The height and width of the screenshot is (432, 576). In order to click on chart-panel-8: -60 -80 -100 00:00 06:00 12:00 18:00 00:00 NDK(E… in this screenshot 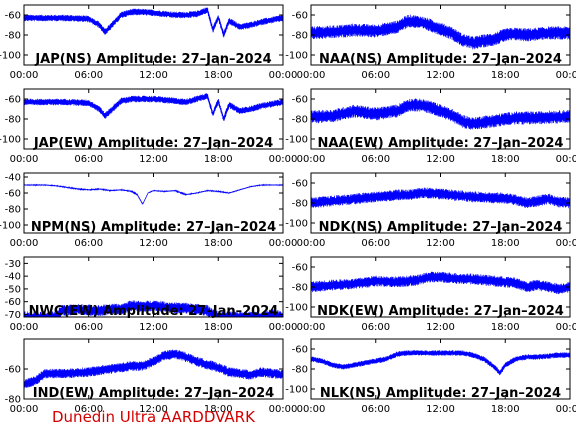, I will do `click(430, 294)`.